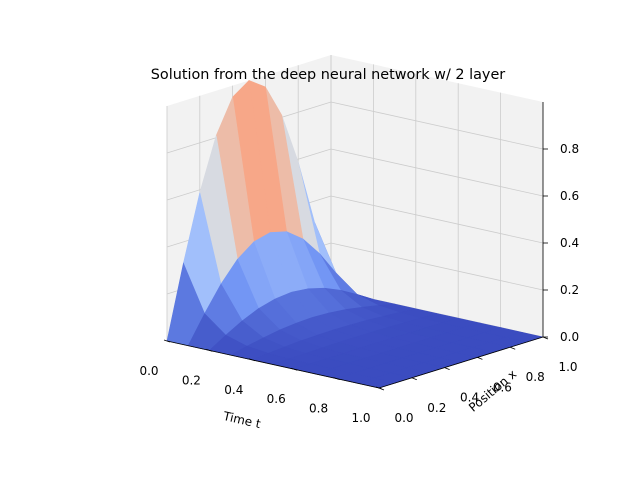 The image size is (640, 480). I want to click on y-tick-label: 0.6, so click(502, 387).